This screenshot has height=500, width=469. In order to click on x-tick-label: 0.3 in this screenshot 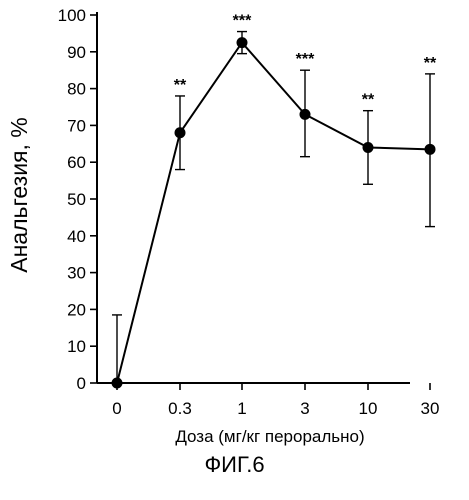, I will do `click(180, 408)`.